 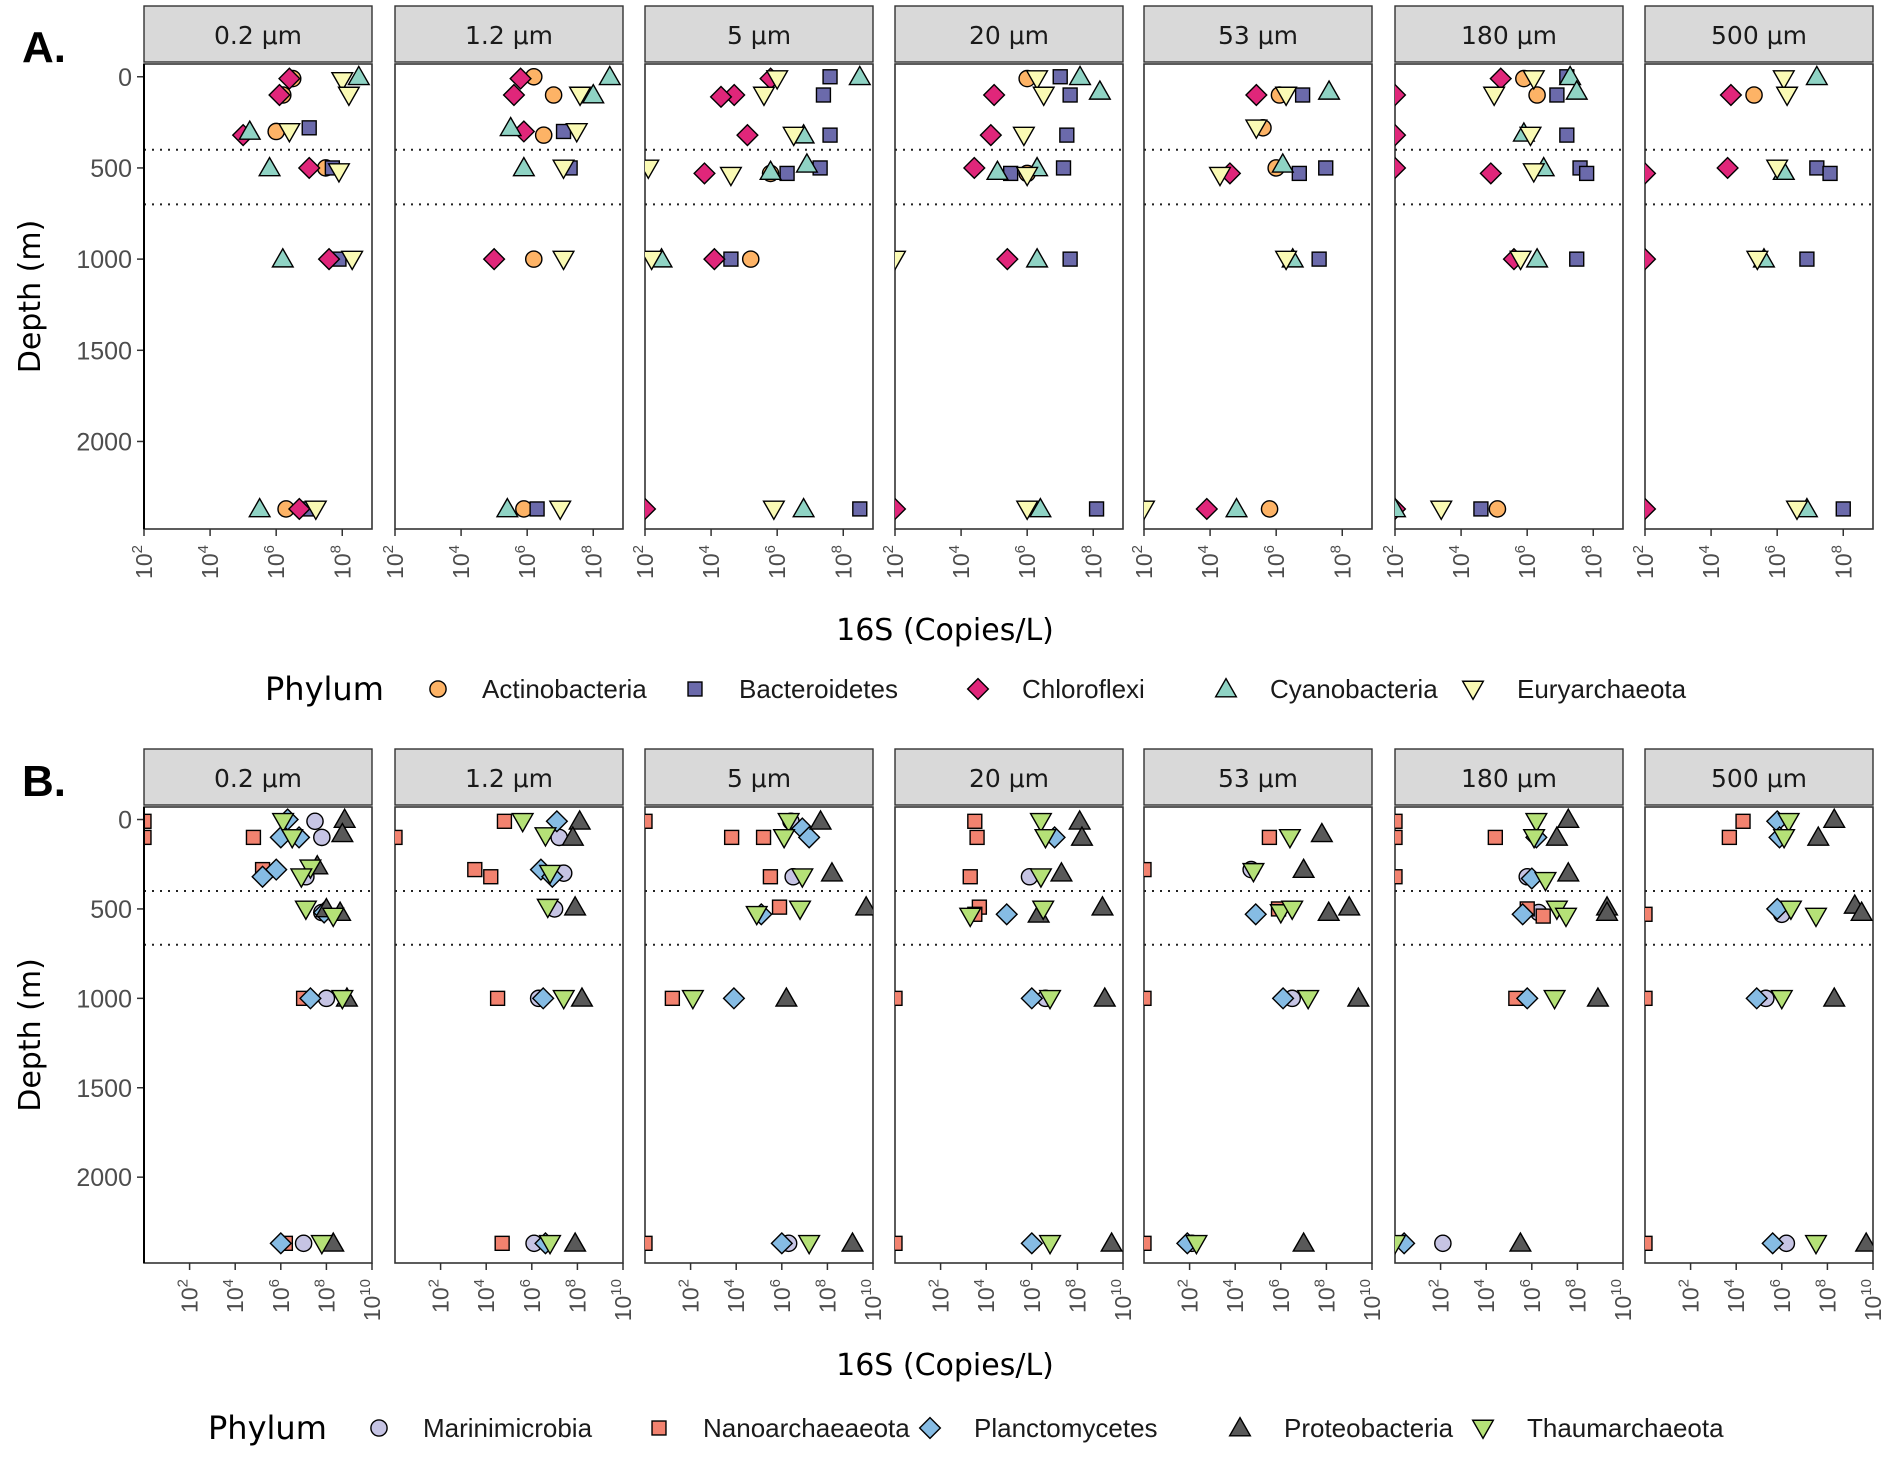 What do you see at coordinates (111, 169) in the screenshot?
I see `y-tick-label: 500` at bounding box center [111, 169].